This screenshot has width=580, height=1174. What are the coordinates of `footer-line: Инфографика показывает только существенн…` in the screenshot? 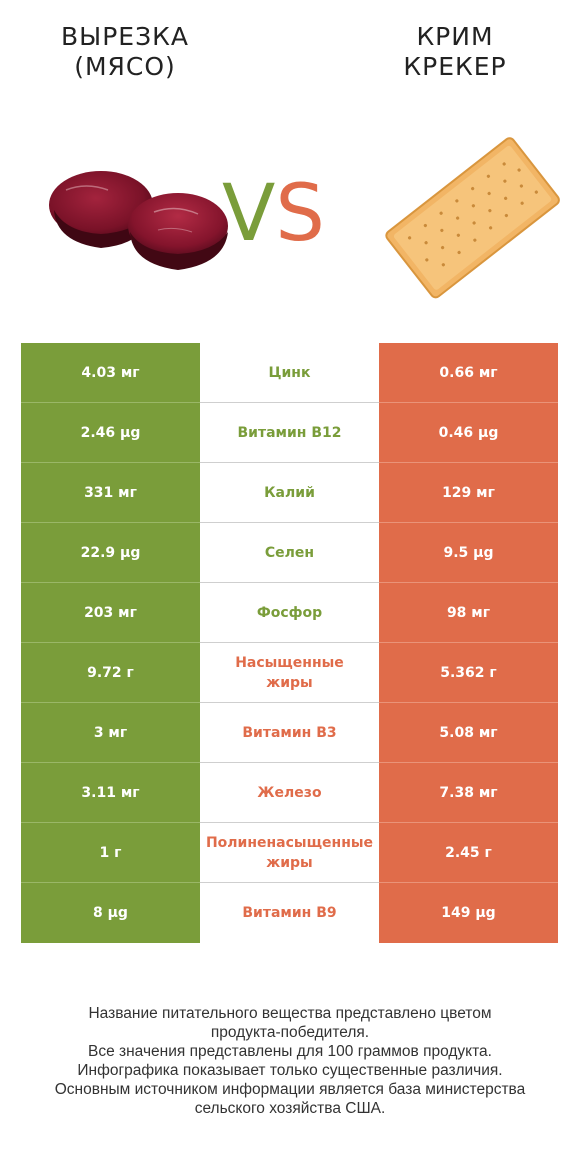 It's located at (290, 1070).